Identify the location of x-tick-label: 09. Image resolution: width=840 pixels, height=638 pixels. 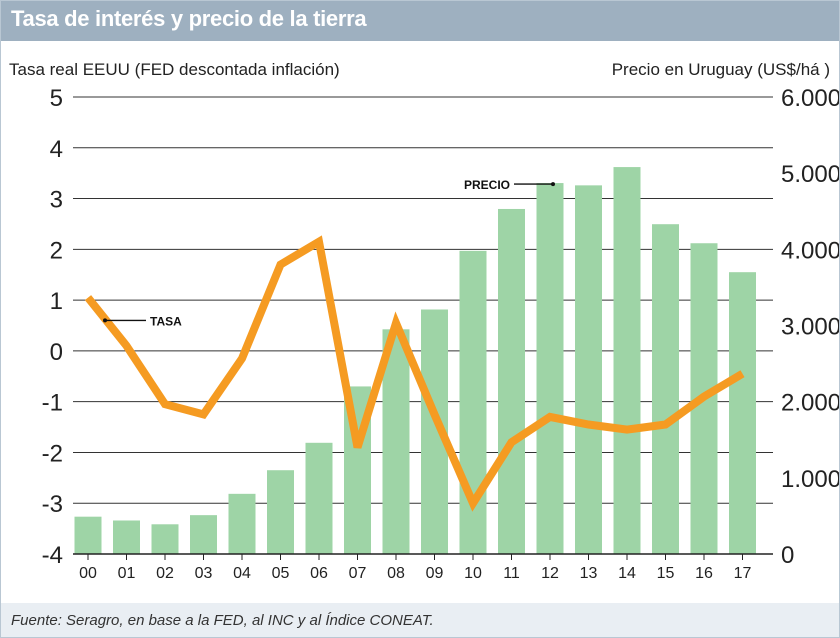
(435, 573).